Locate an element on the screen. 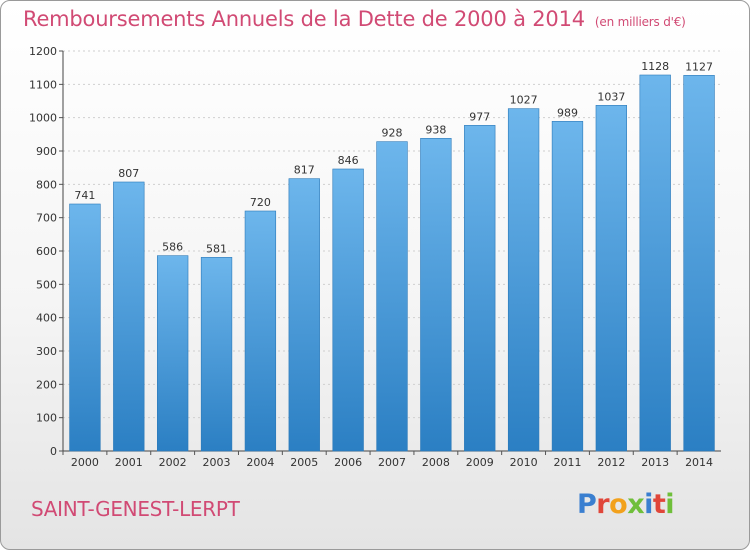 This screenshot has height=550, width=750. x-tick-label: 2000 is located at coordinates (85, 462).